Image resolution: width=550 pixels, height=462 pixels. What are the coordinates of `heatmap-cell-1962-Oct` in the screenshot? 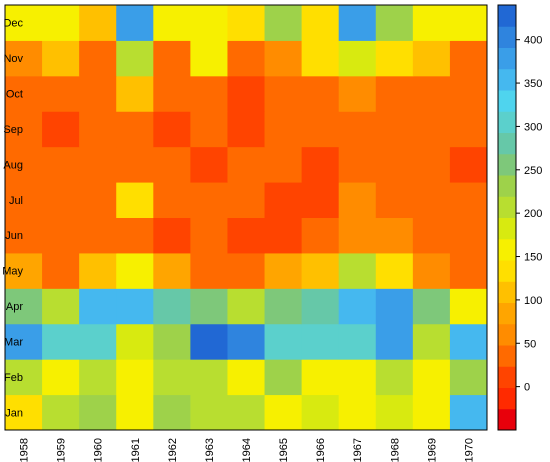 It's located at (172, 93).